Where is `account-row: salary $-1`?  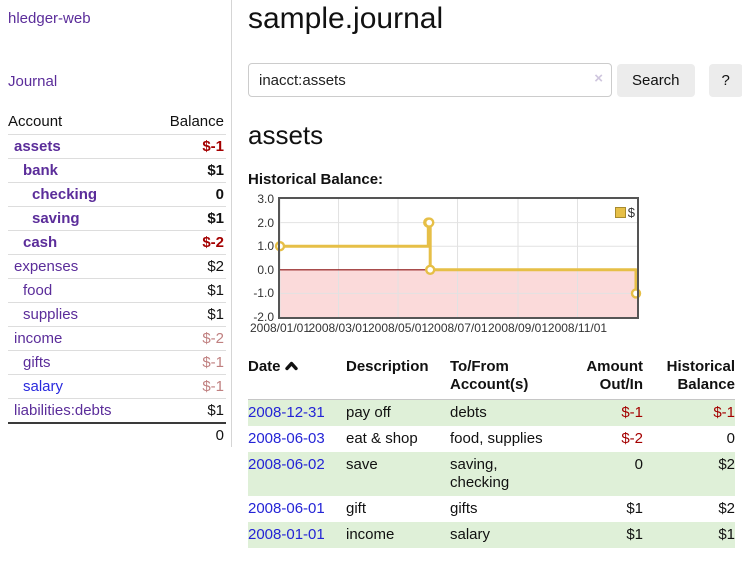 account-row: salary $-1 is located at coordinates (117, 386).